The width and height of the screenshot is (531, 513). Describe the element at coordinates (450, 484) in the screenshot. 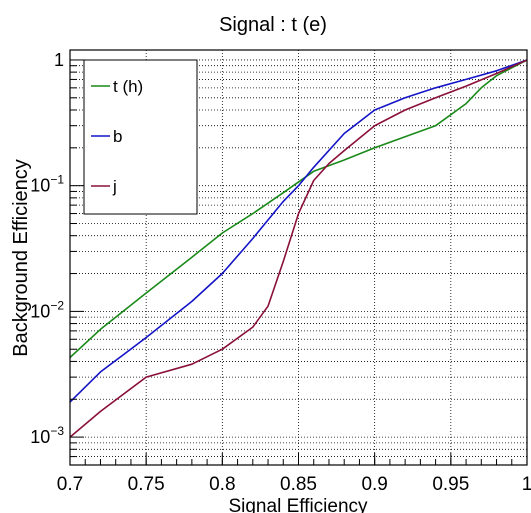

I see `x-tick-label: 0.95` at that location.